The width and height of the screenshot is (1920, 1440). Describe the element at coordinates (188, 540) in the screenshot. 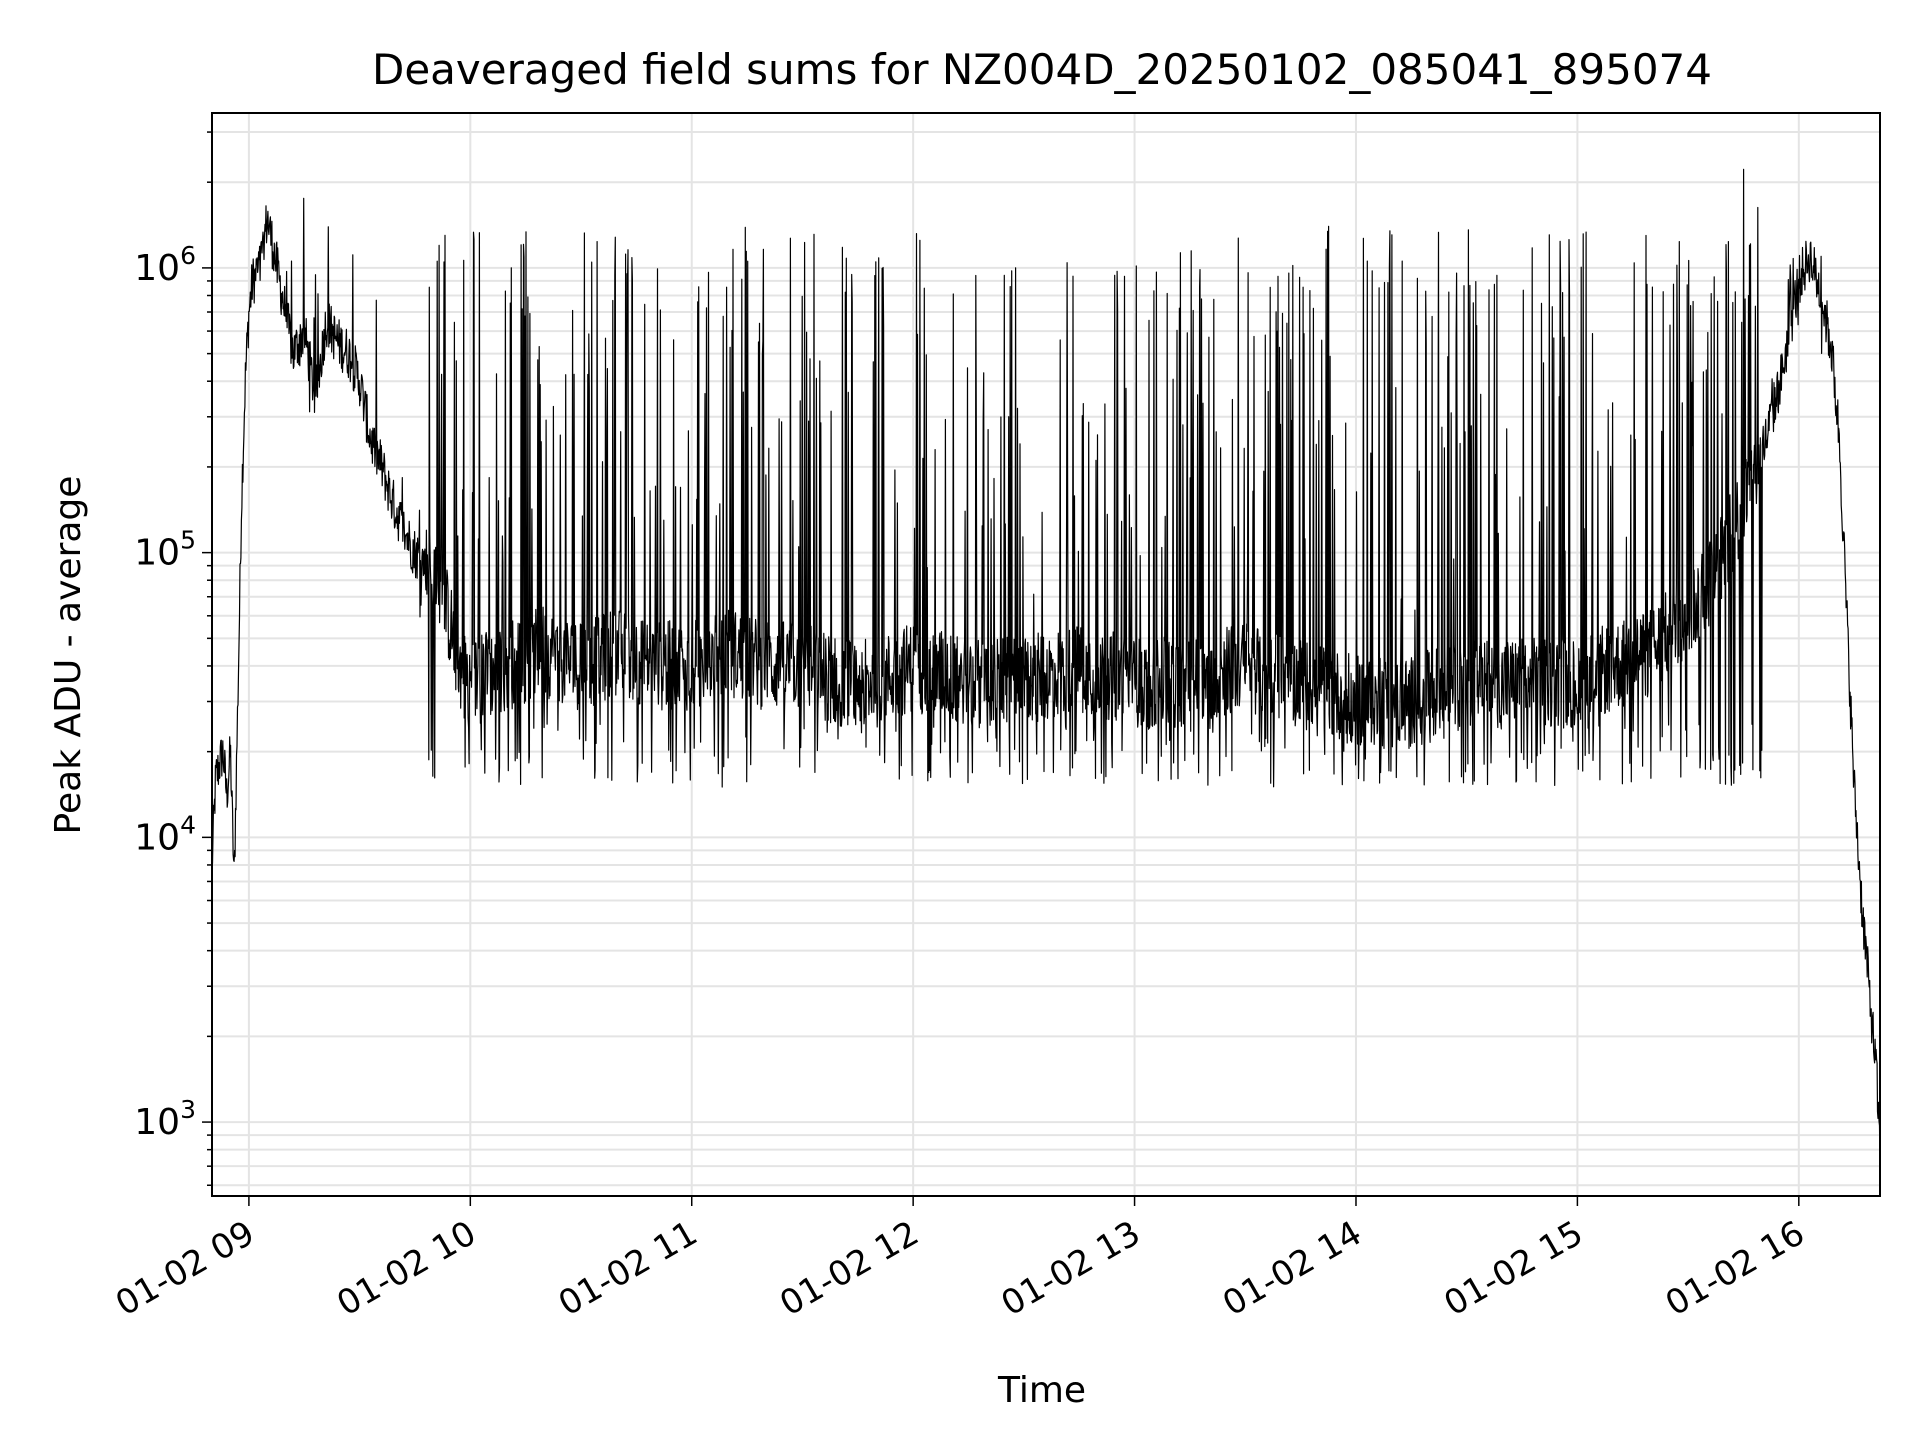

I see `y-tick-exponent: 5` at that location.